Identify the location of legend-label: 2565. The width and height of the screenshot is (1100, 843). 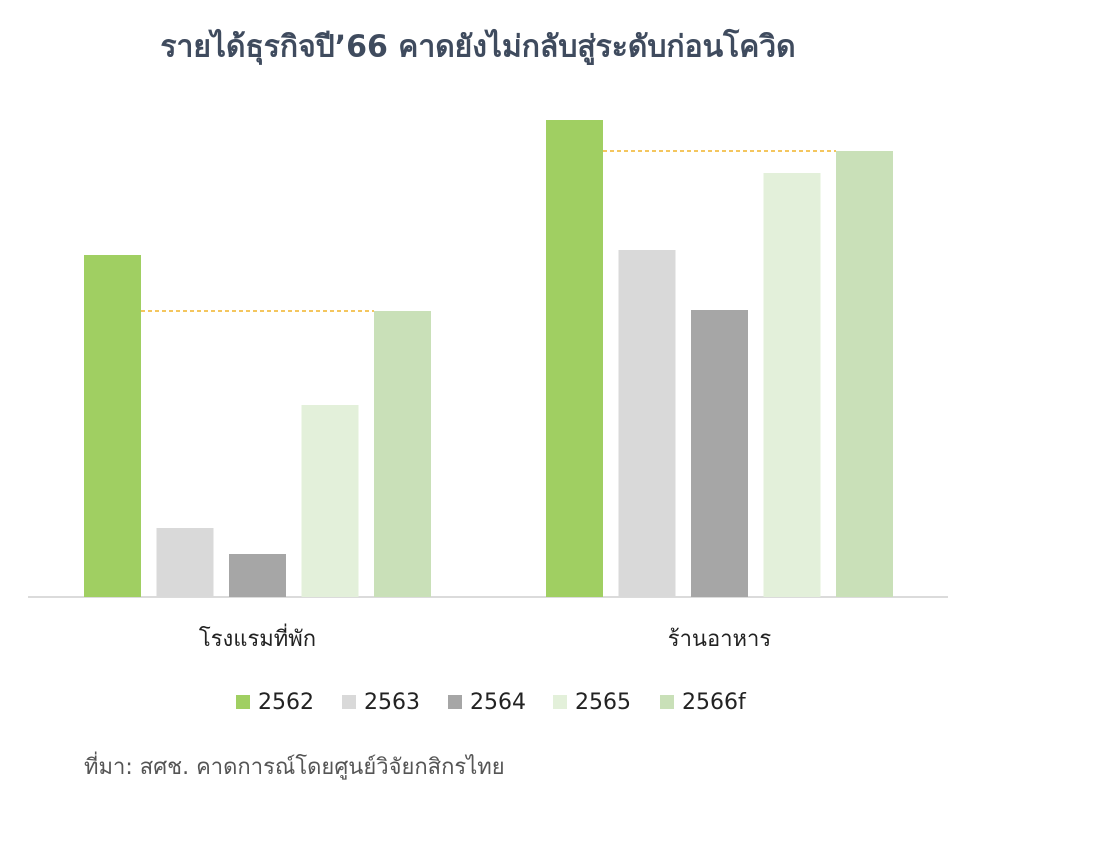
(603, 702).